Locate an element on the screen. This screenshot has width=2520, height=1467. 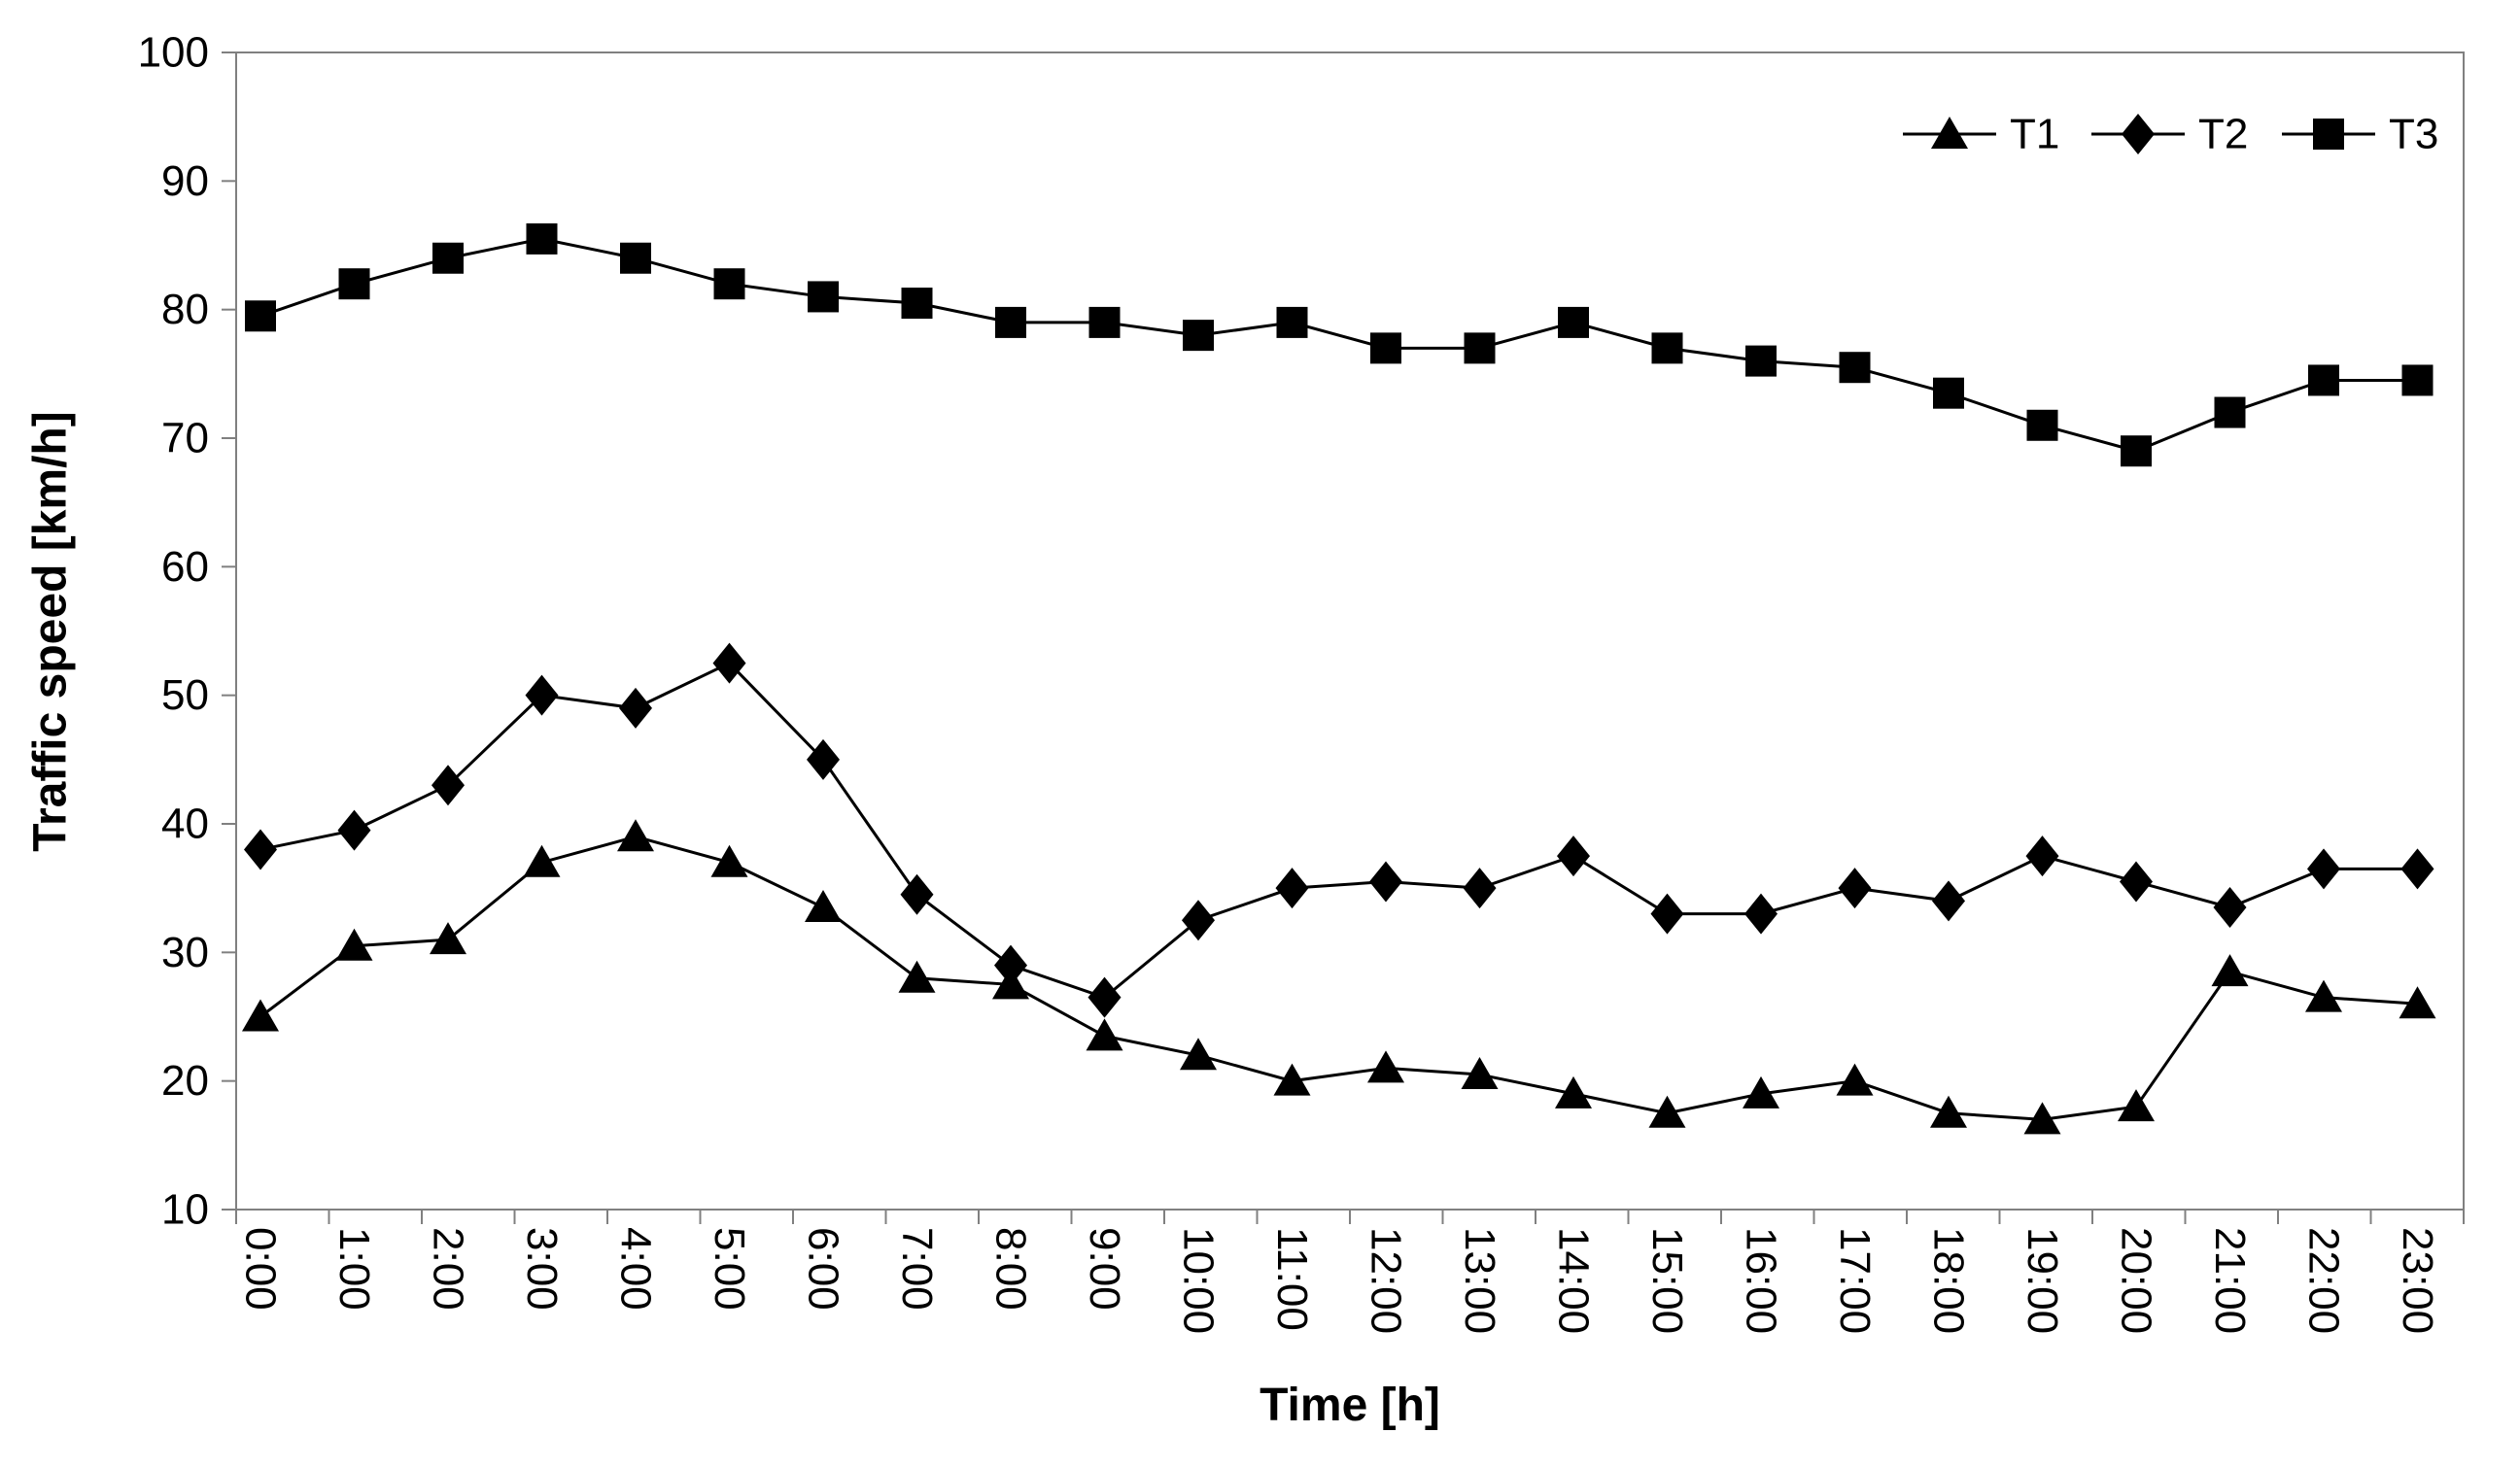
x-tick-label: 12:00 is located at coordinates (1386, 1280).